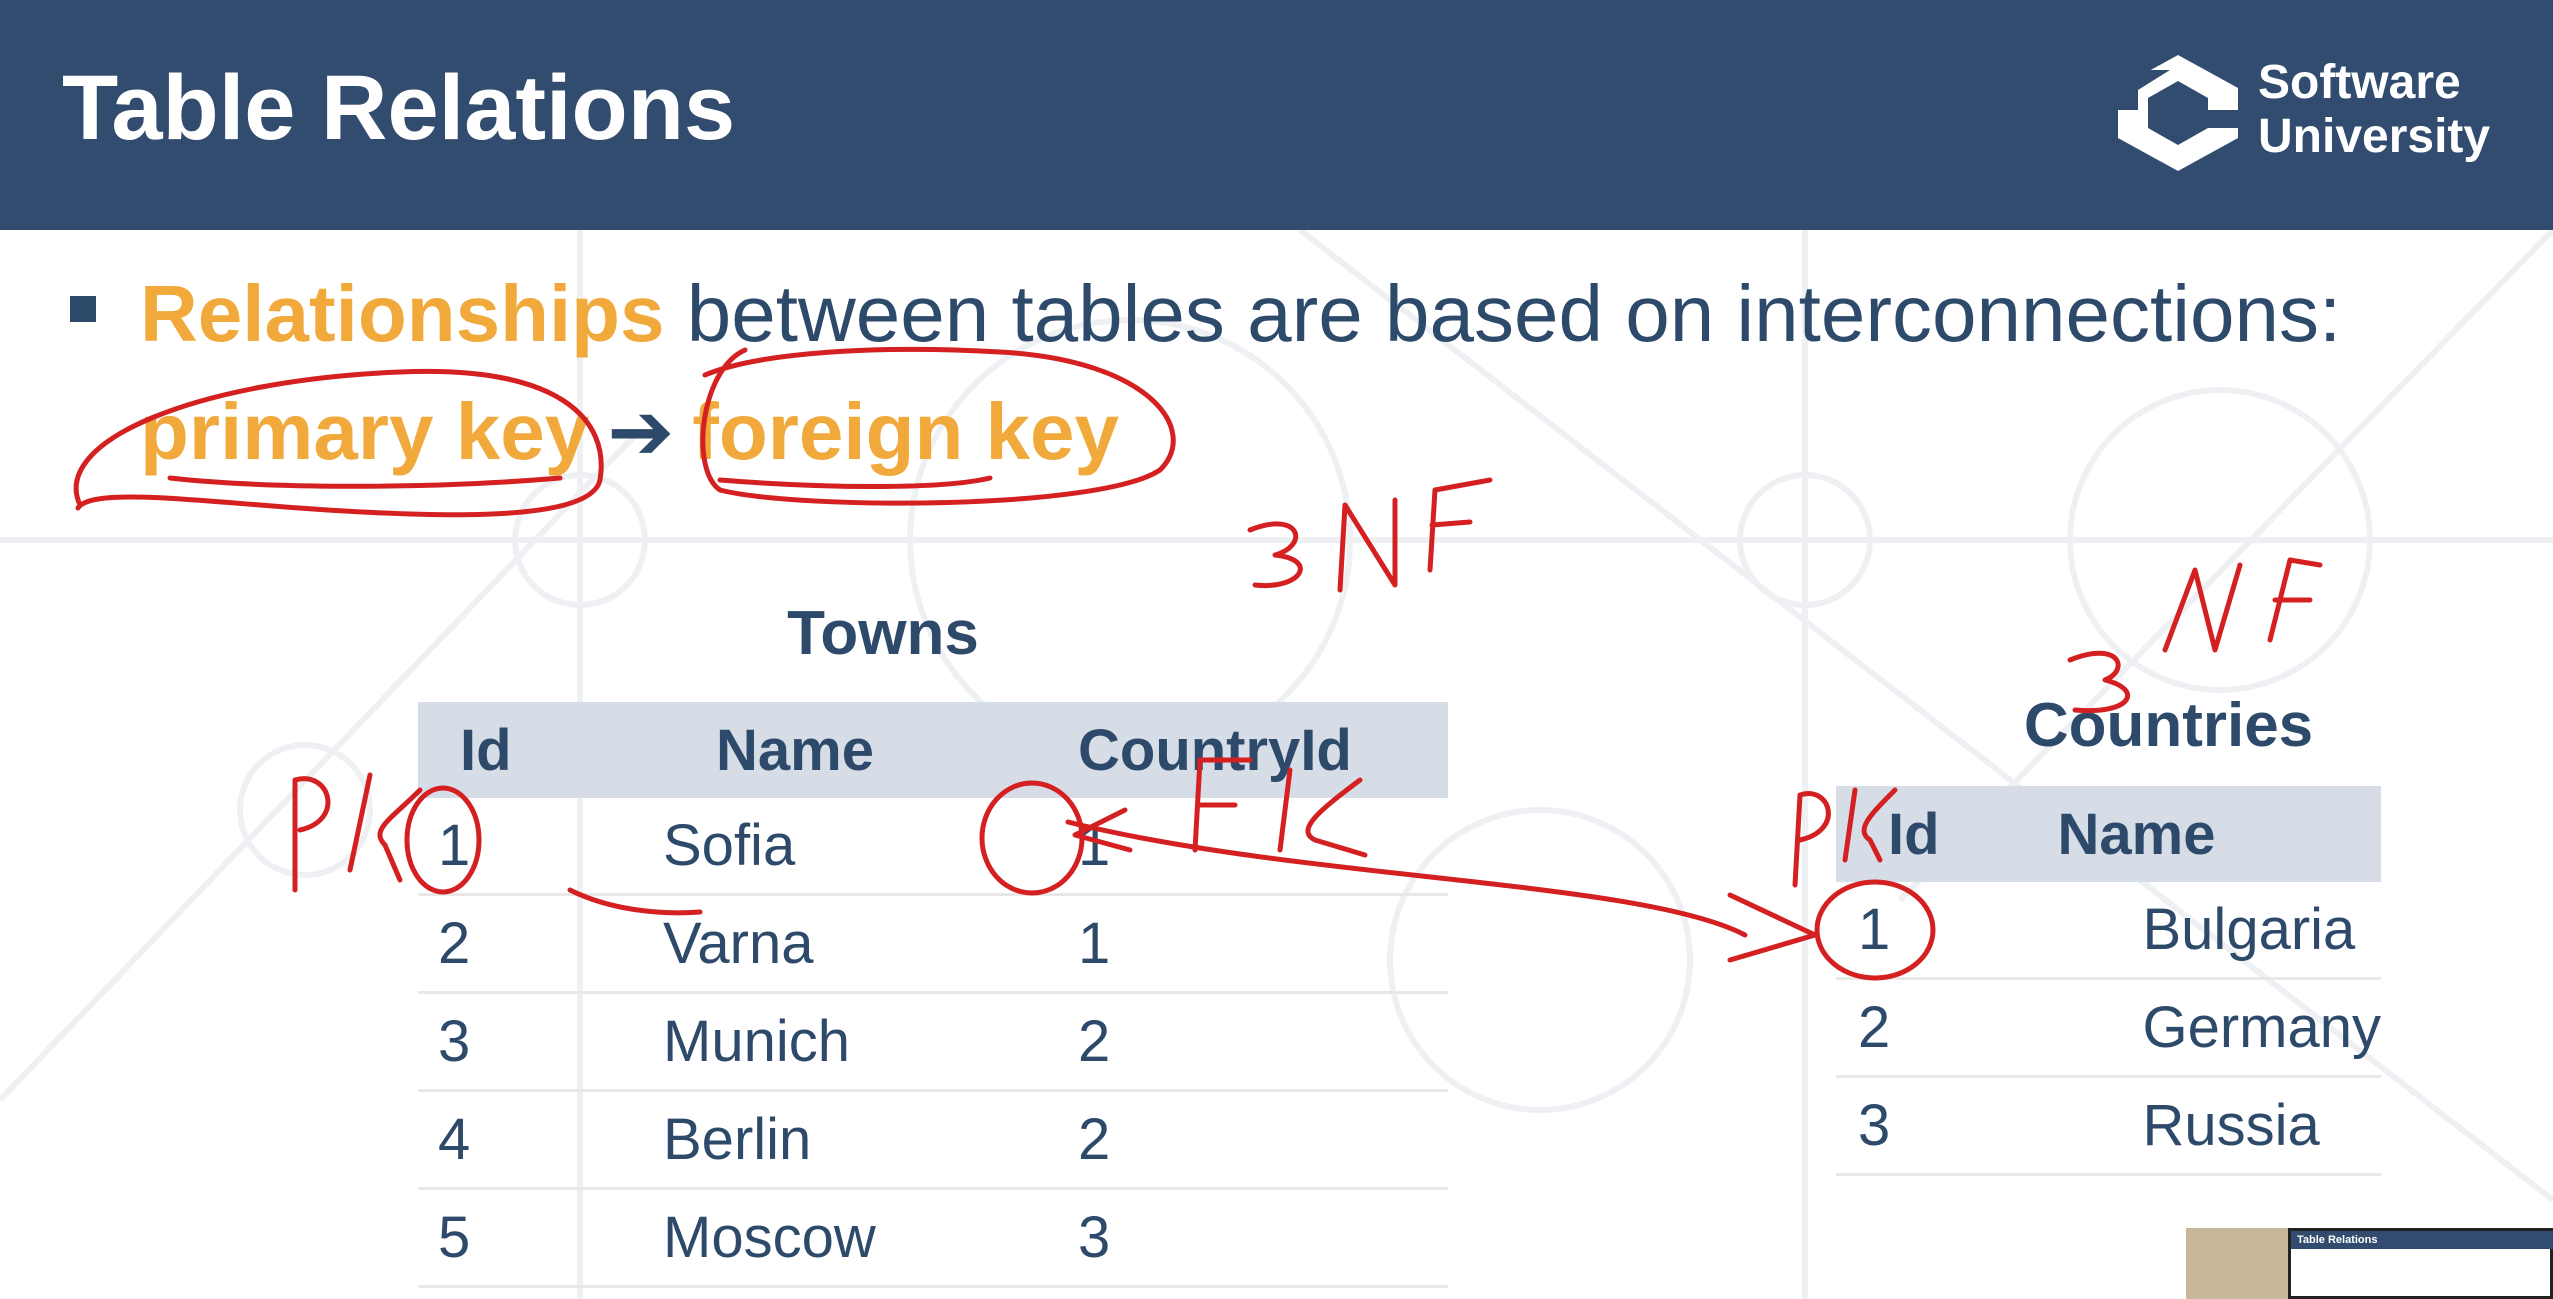  Describe the element at coordinates (763, 847) in the screenshot. I see `table-cell: Sofia` at that location.